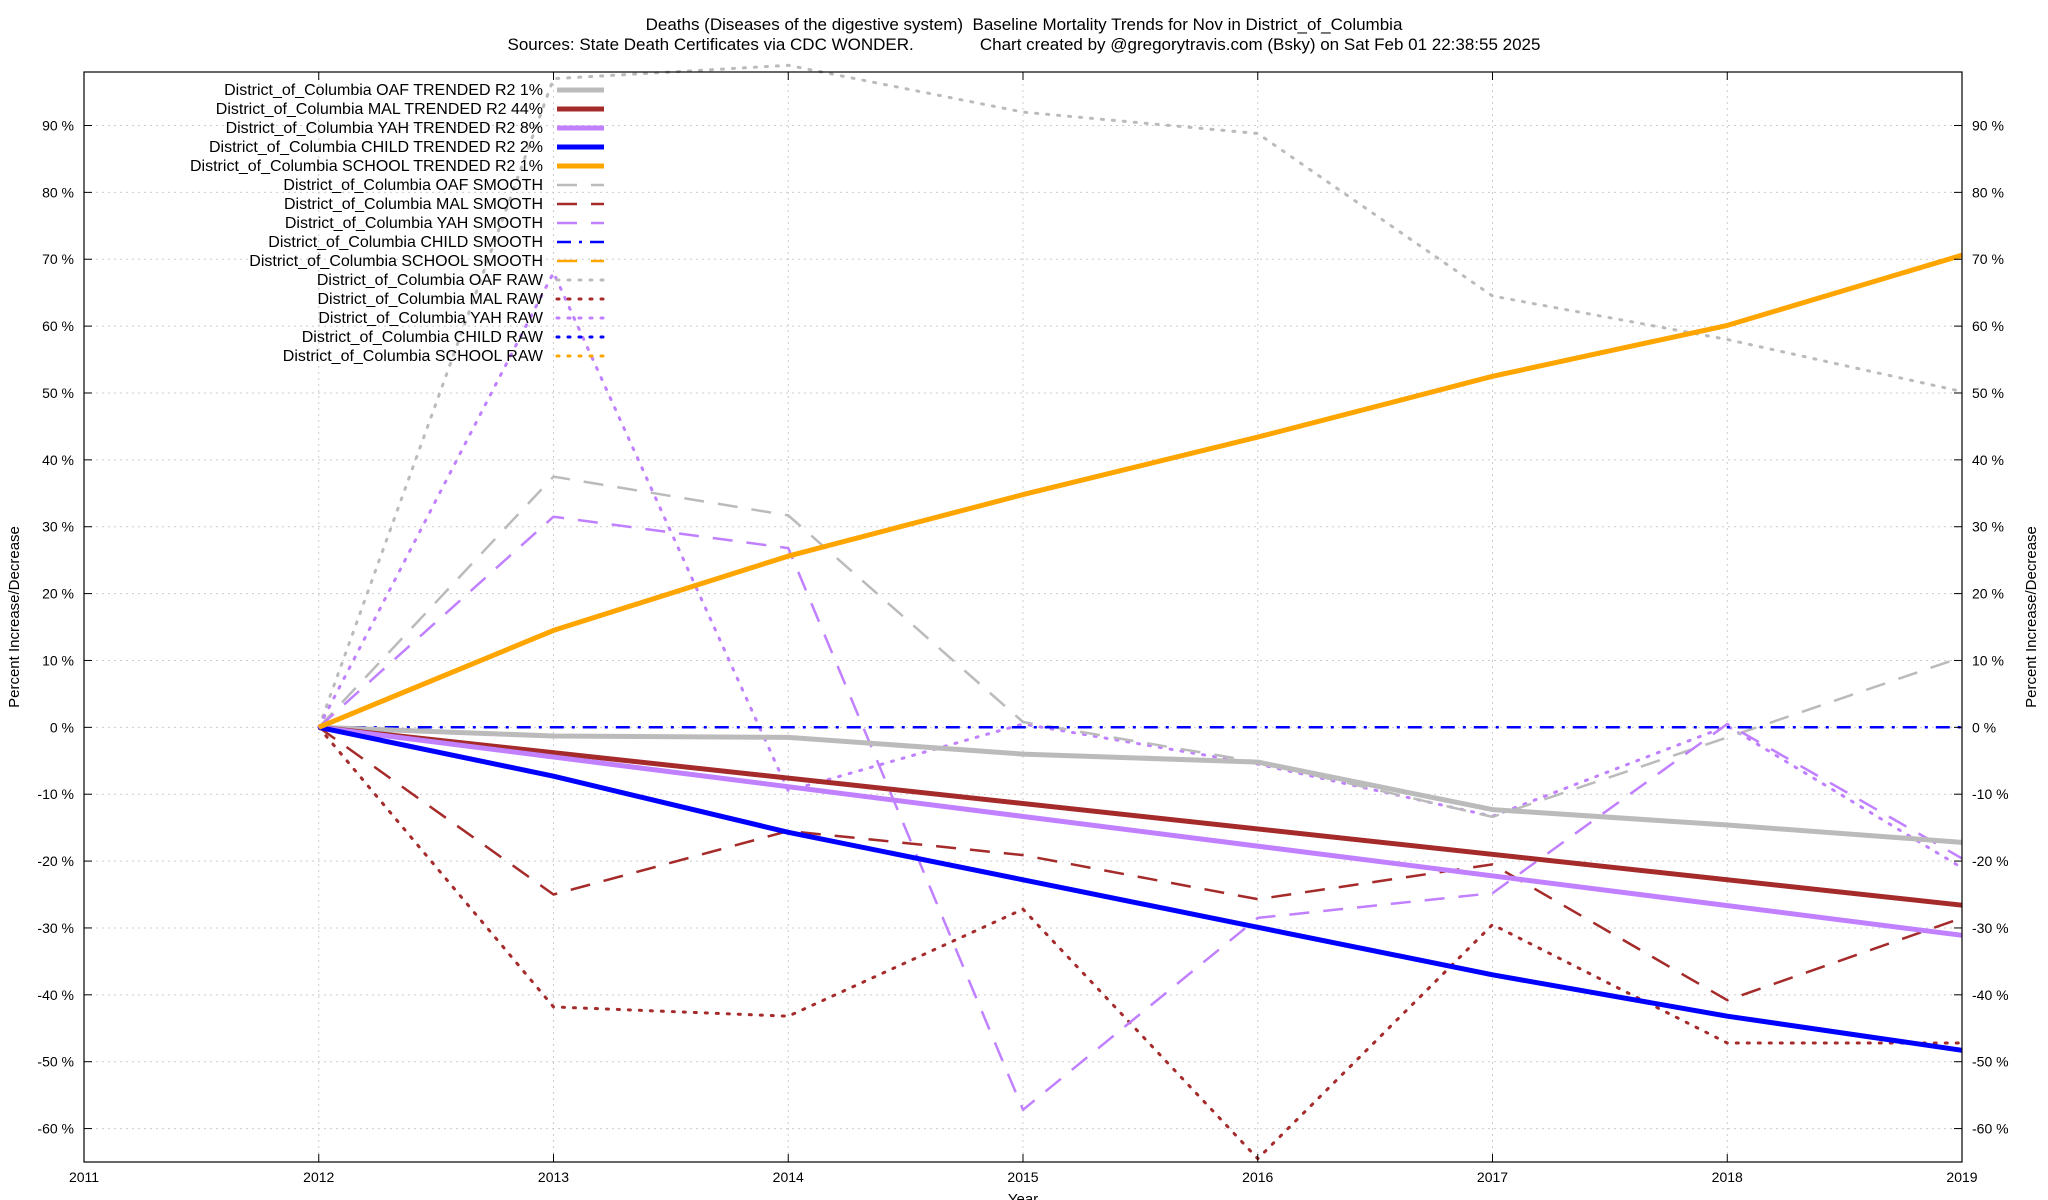 Image resolution: width=2048 pixels, height=1200 pixels. I want to click on y-tick-label-right: -20 %, so click(1990, 861).